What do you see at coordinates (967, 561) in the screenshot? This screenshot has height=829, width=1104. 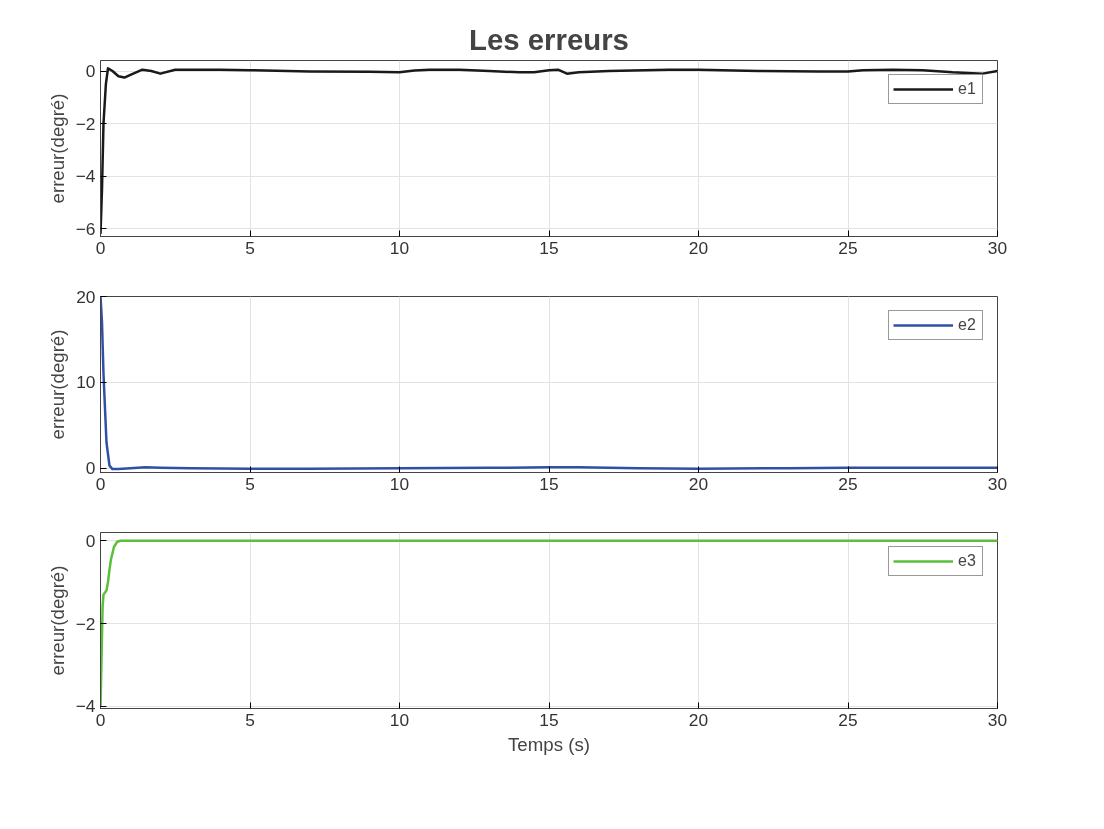 I see `legend-label: e3` at bounding box center [967, 561].